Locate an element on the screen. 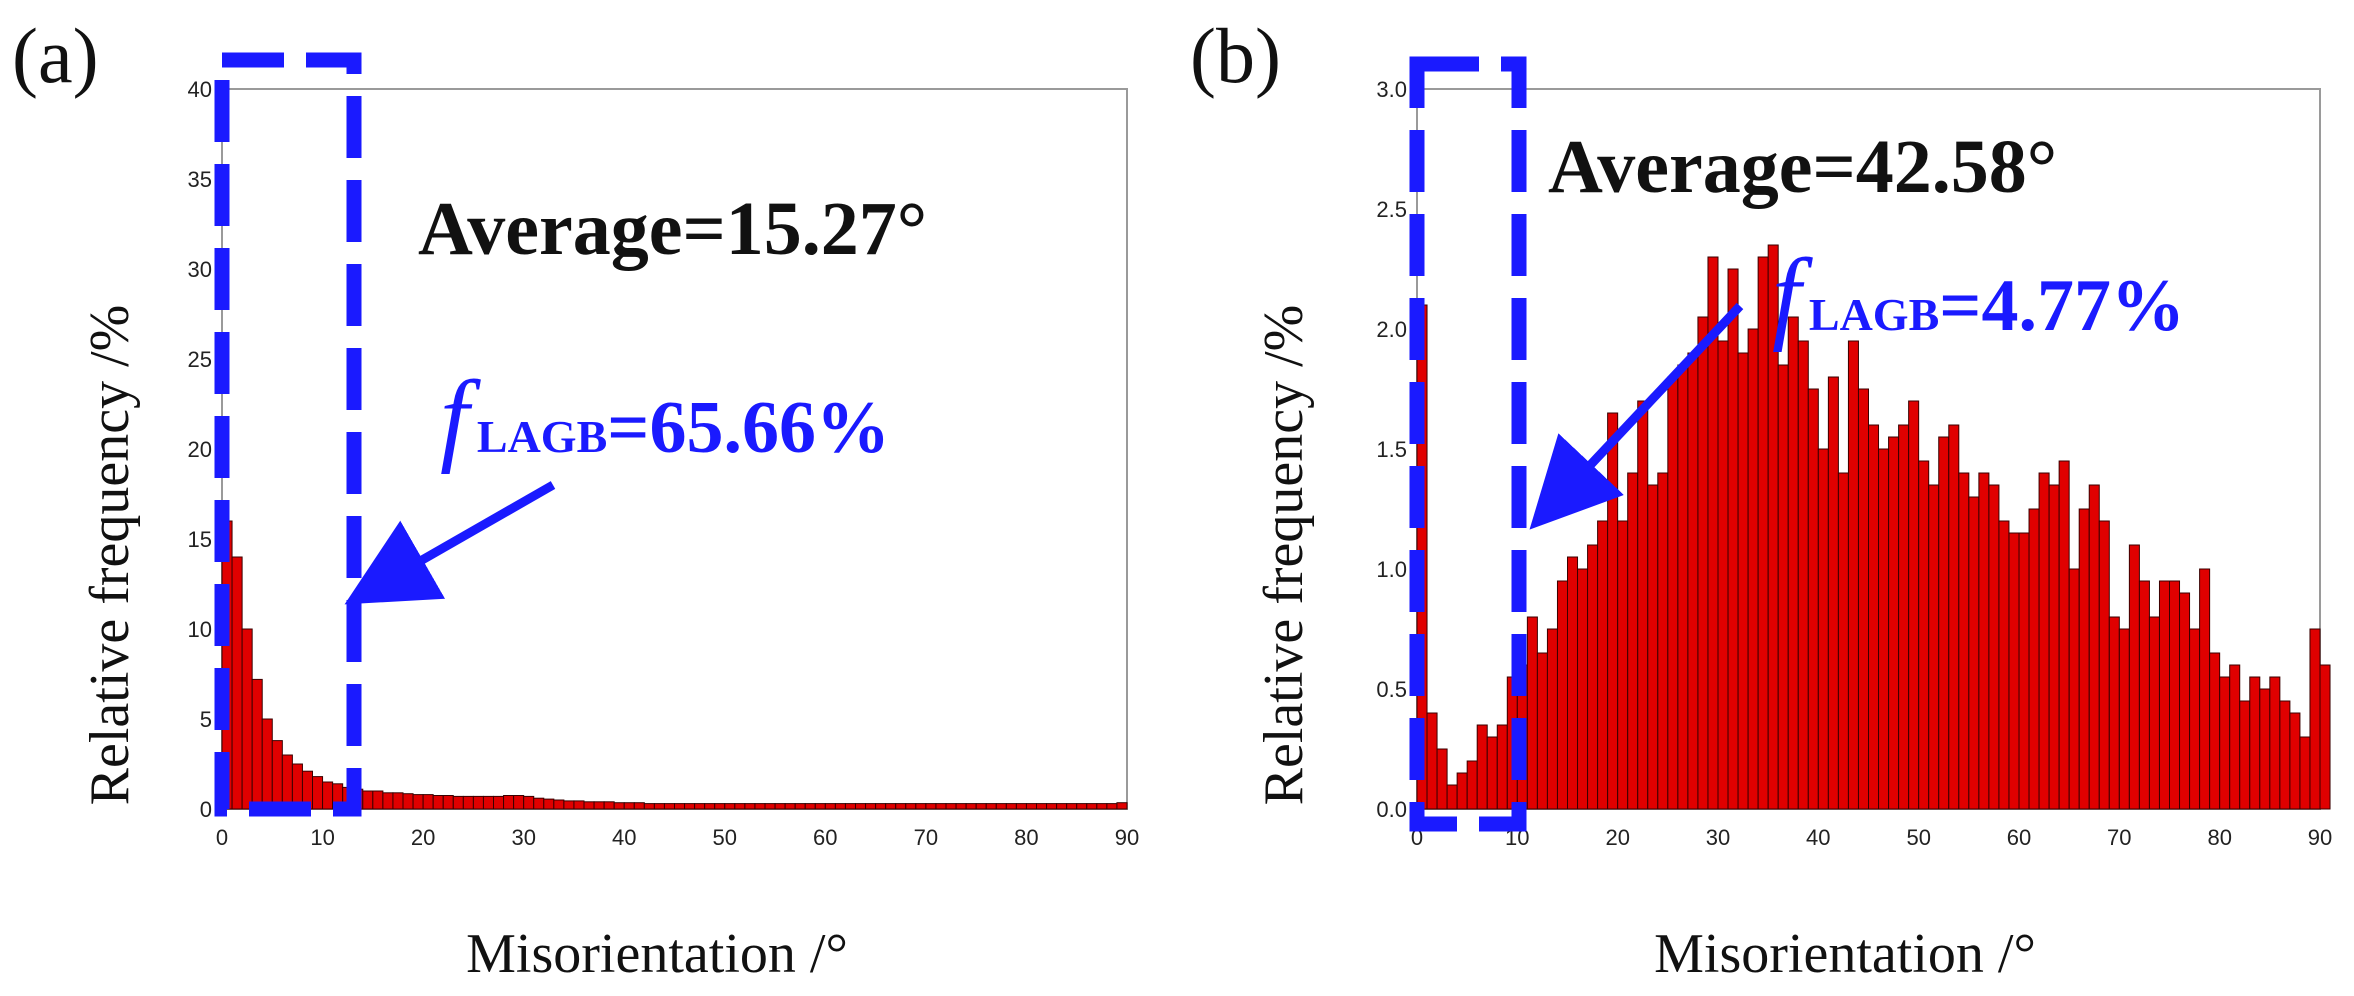 The height and width of the screenshot is (996, 2354). panel-b-y-tick-label: 1.5 is located at coordinates (1391, 449).